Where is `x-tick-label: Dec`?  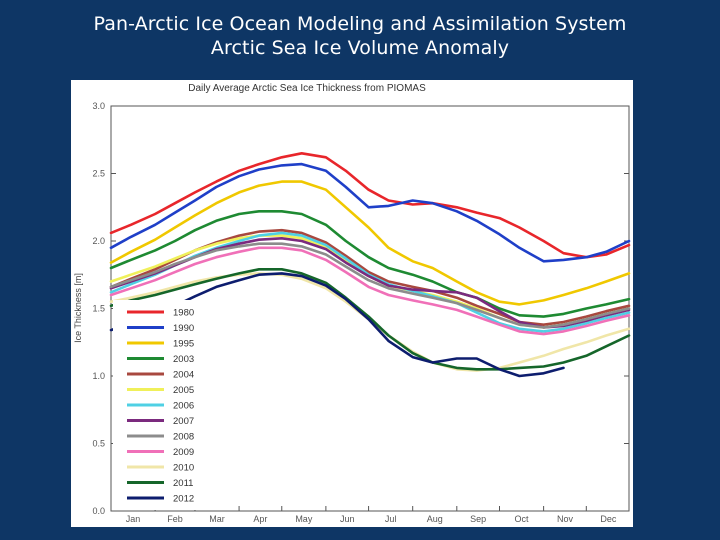 x-tick-label: Dec is located at coordinates (608, 519).